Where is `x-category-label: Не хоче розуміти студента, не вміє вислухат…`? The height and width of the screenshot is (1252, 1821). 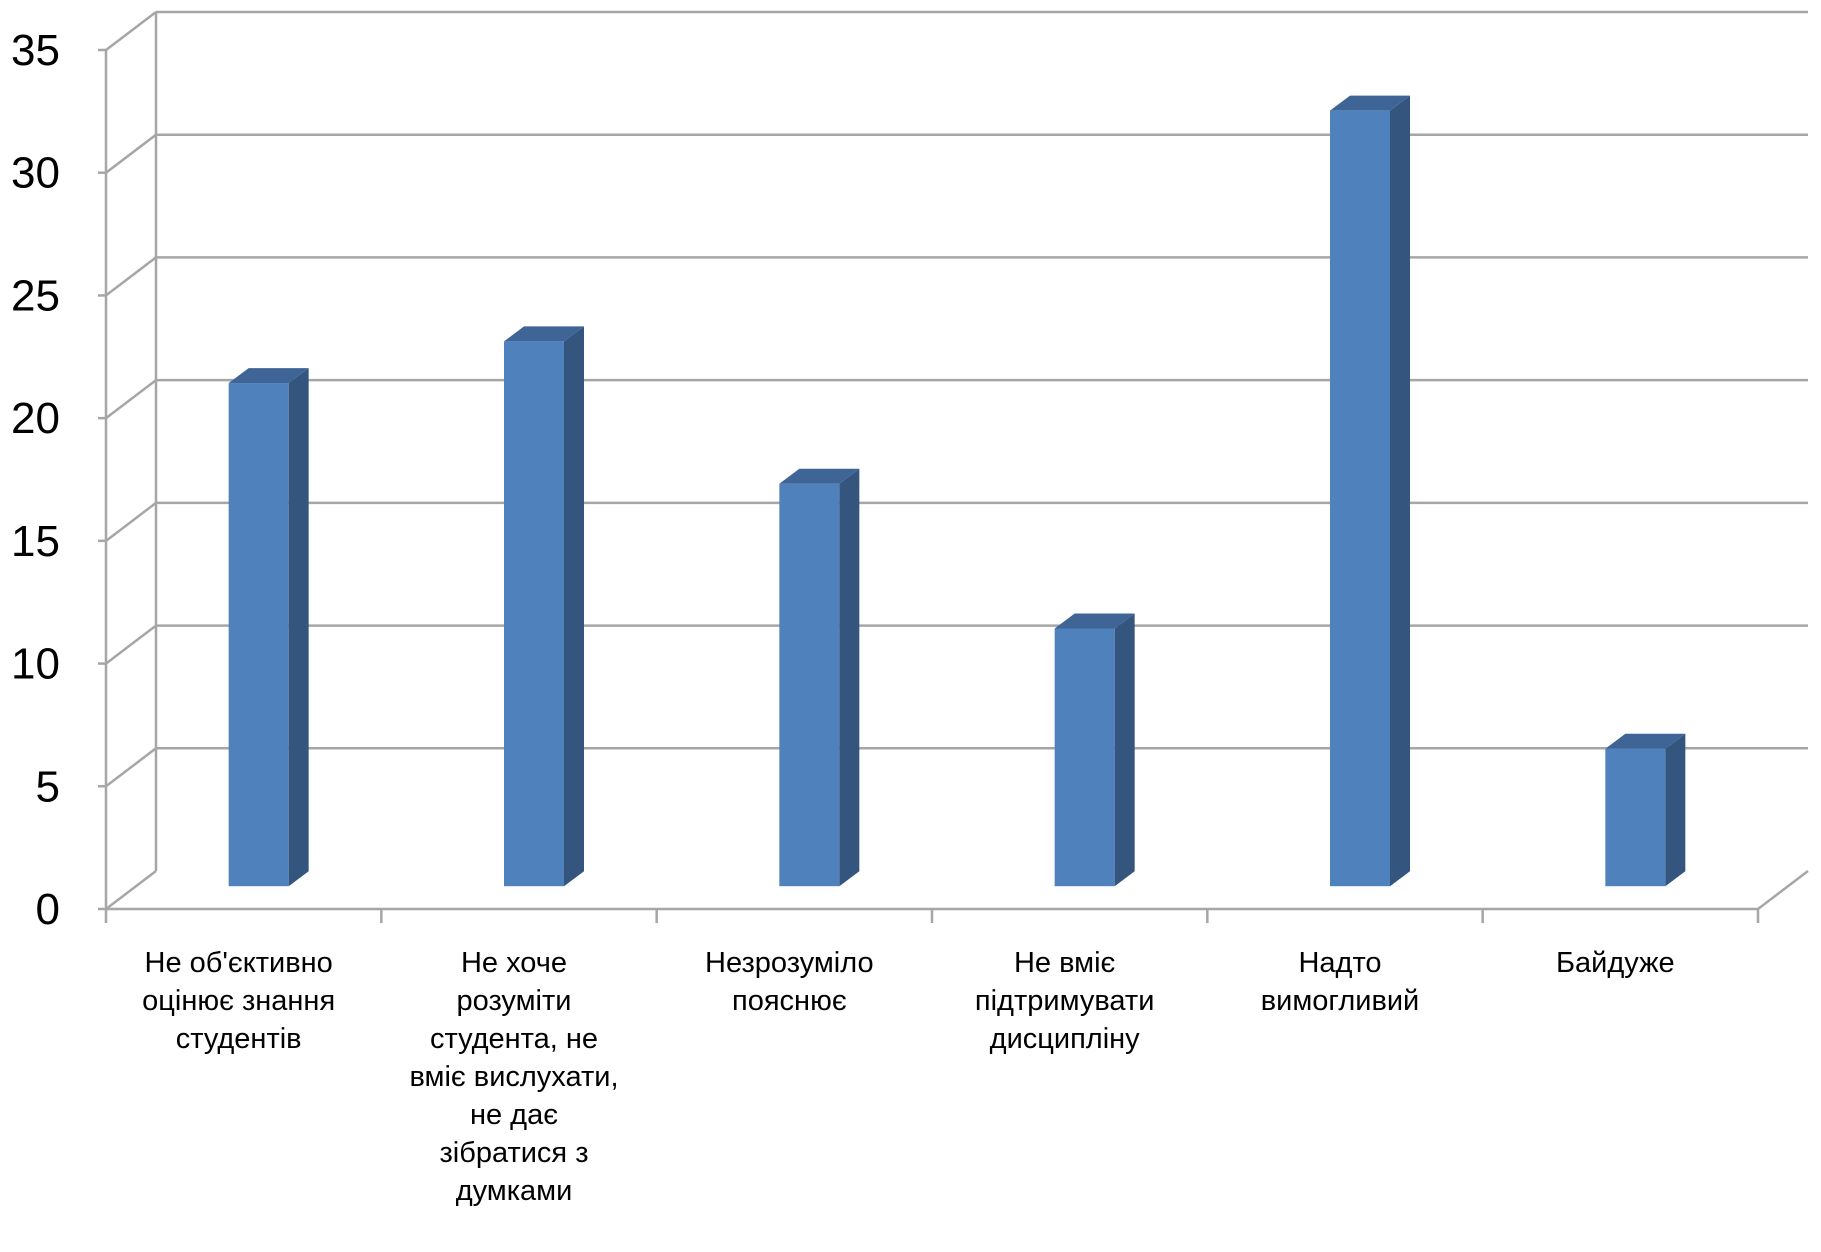 x-category-label: Не хоче розуміти студента, не вміє вислухат… is located at coordinates (513, 1077).